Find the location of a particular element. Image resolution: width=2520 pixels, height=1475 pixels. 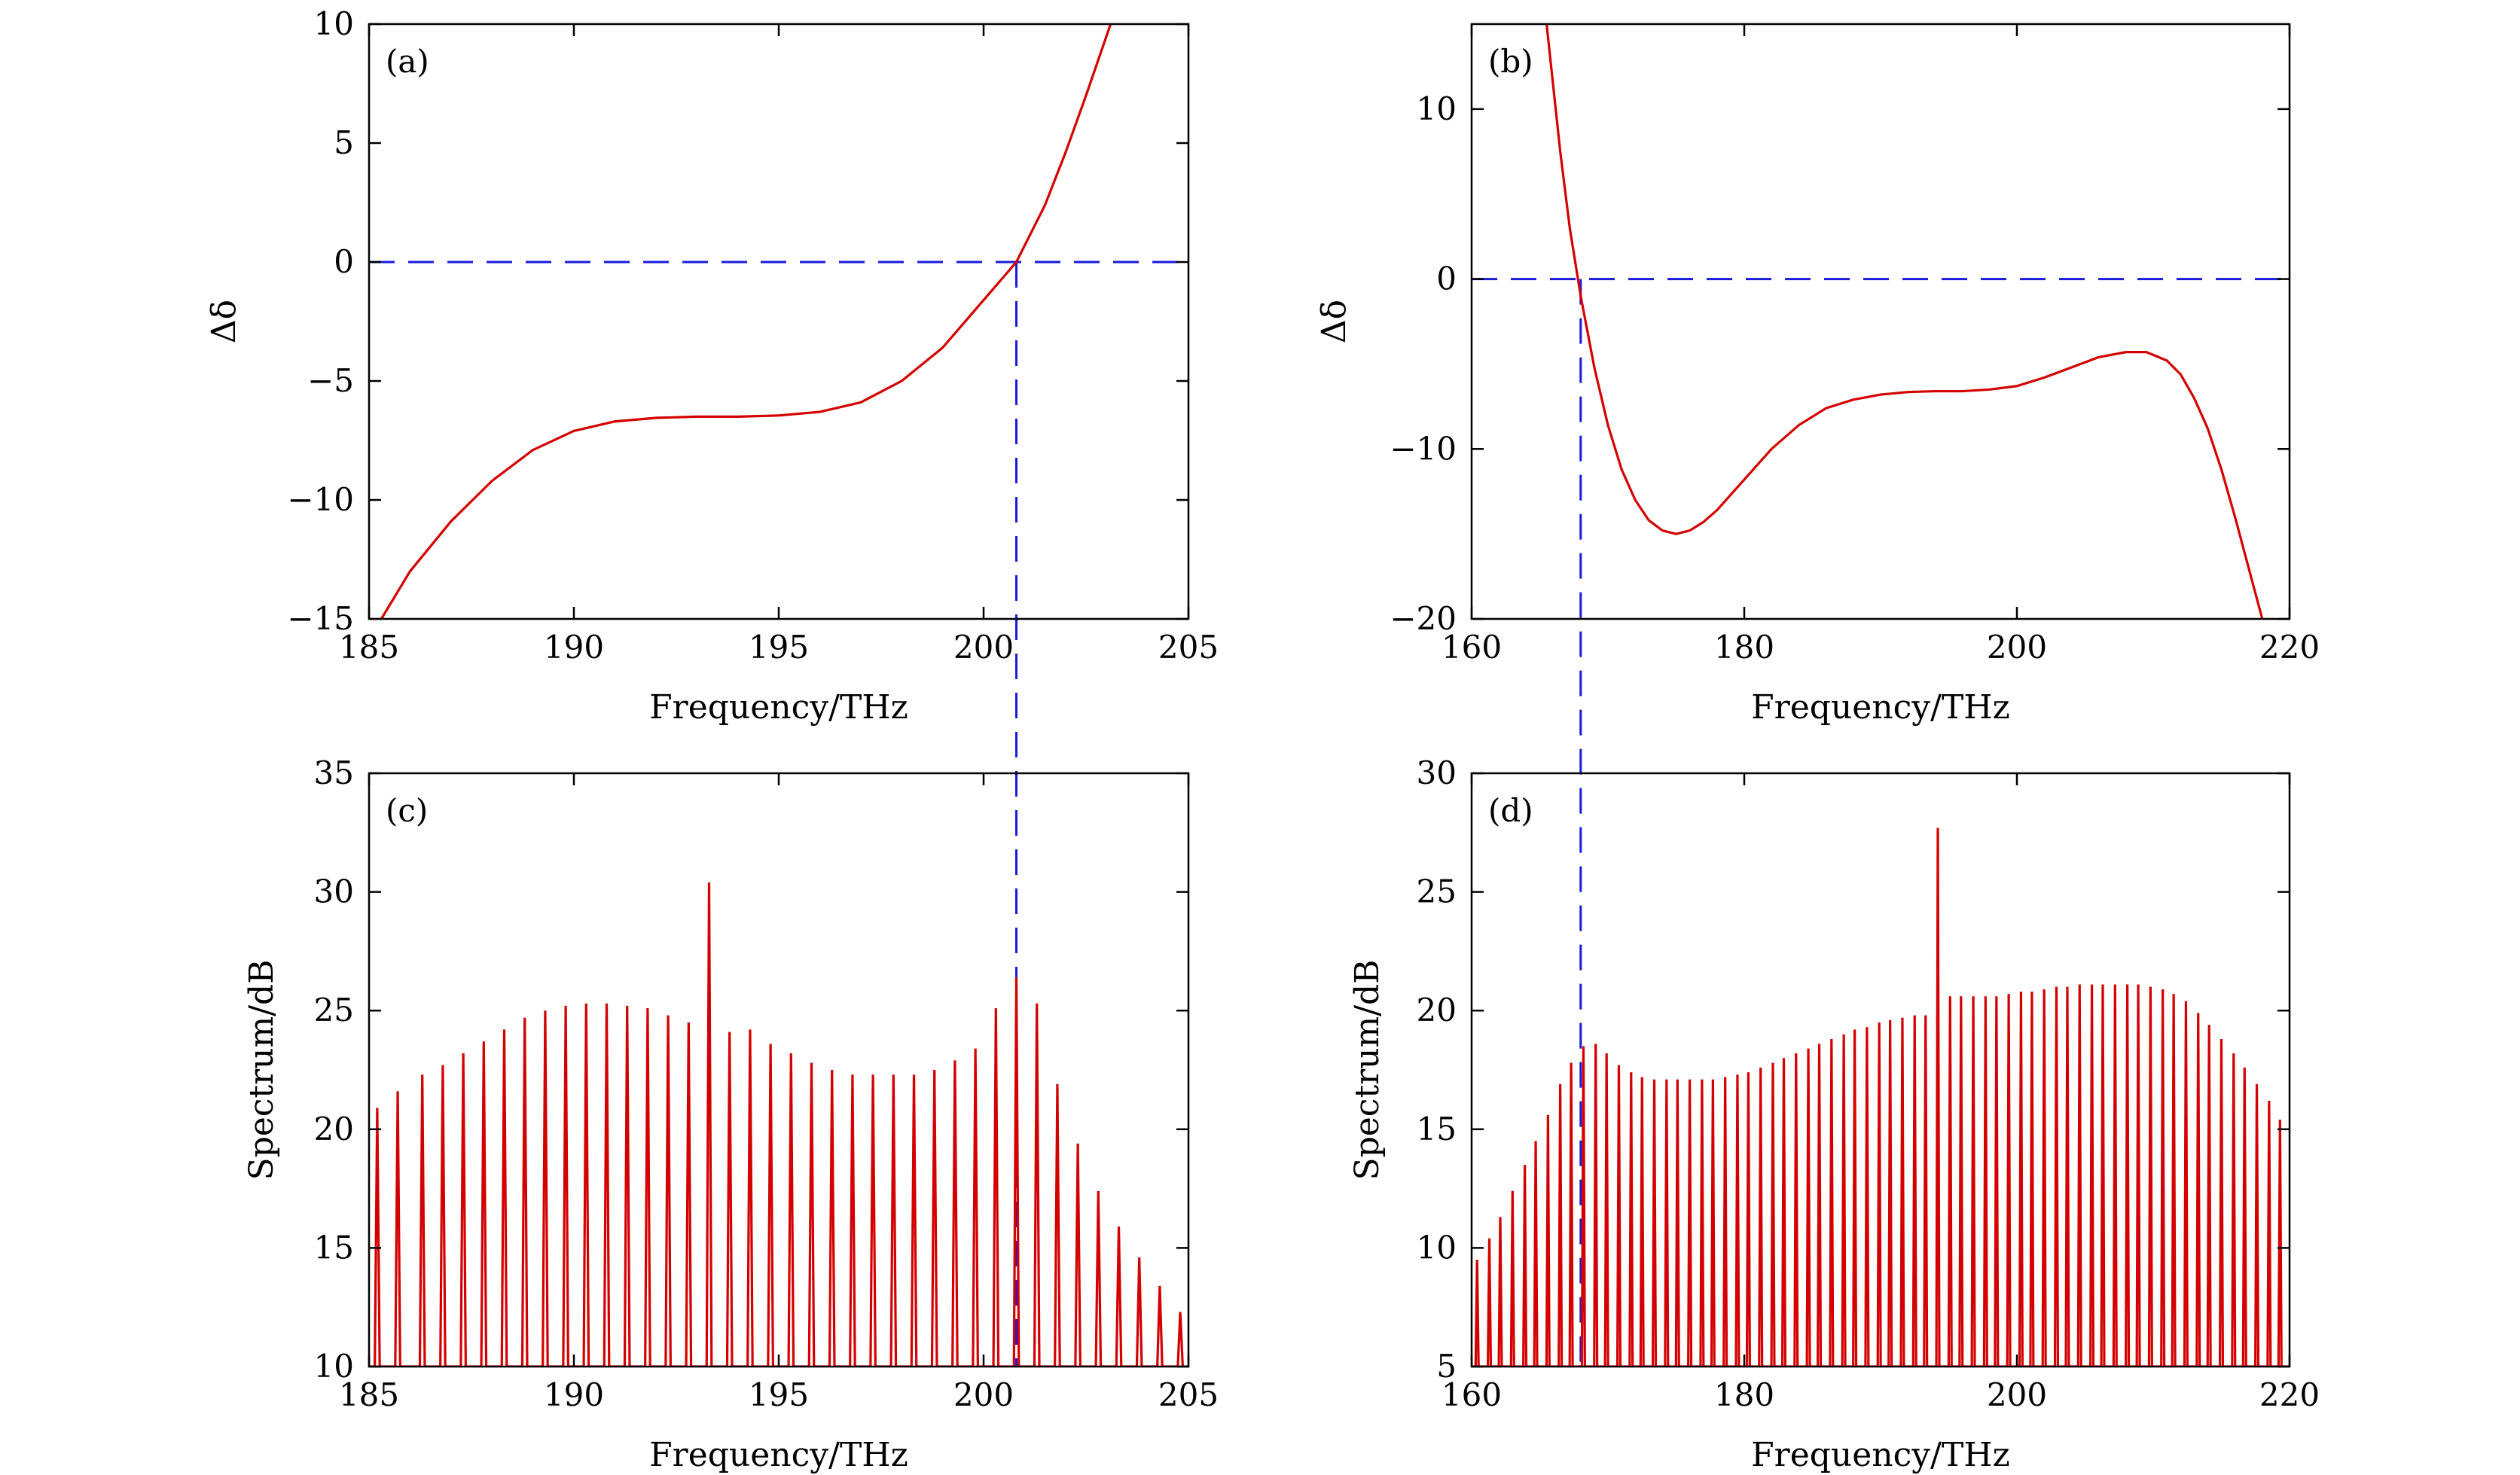

panel-c-frame is located at coordinates (779, 1070).